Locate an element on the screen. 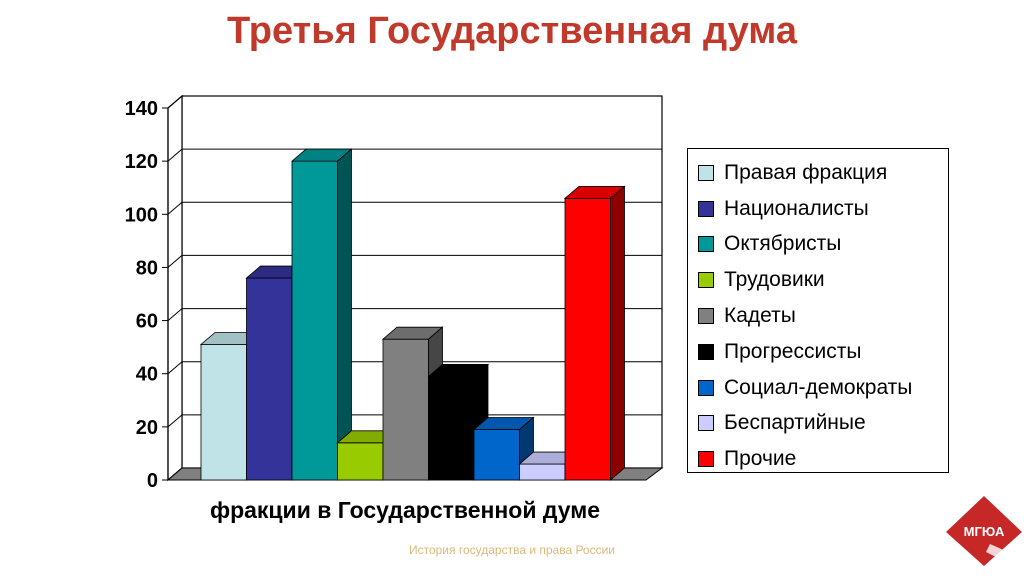  page-title: Третья Государственная дума is located at coordinates (512, 31).